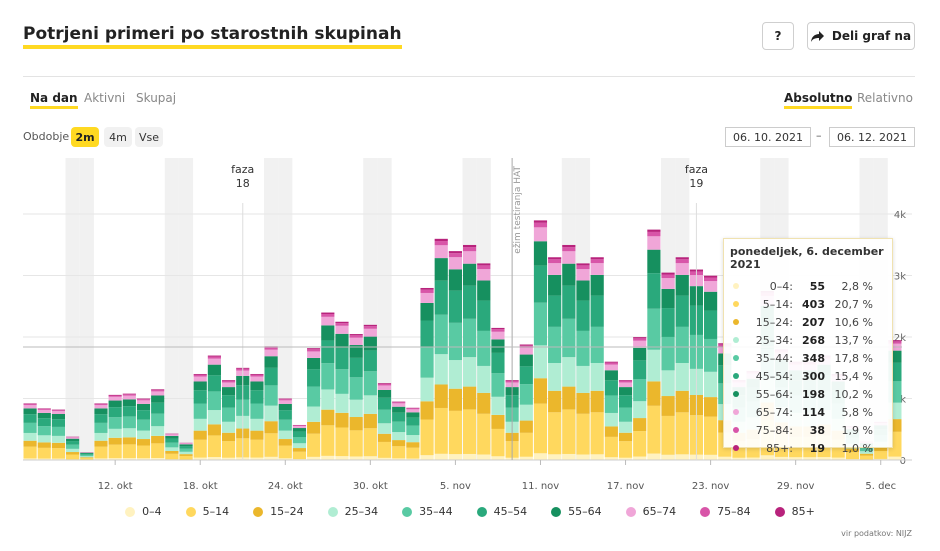  I want to click on period-2m-button: 2m, so click(85, 137).